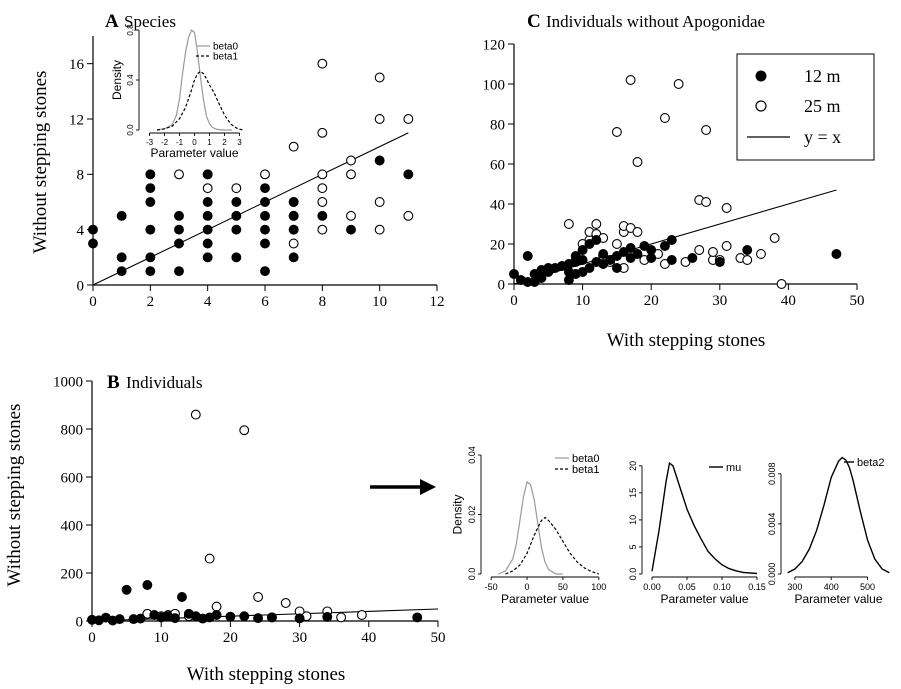  What do you see at coordinates (497, 165) in the screenshot?
I see `y-tick-label: 60` at bounding box center [497, 165].